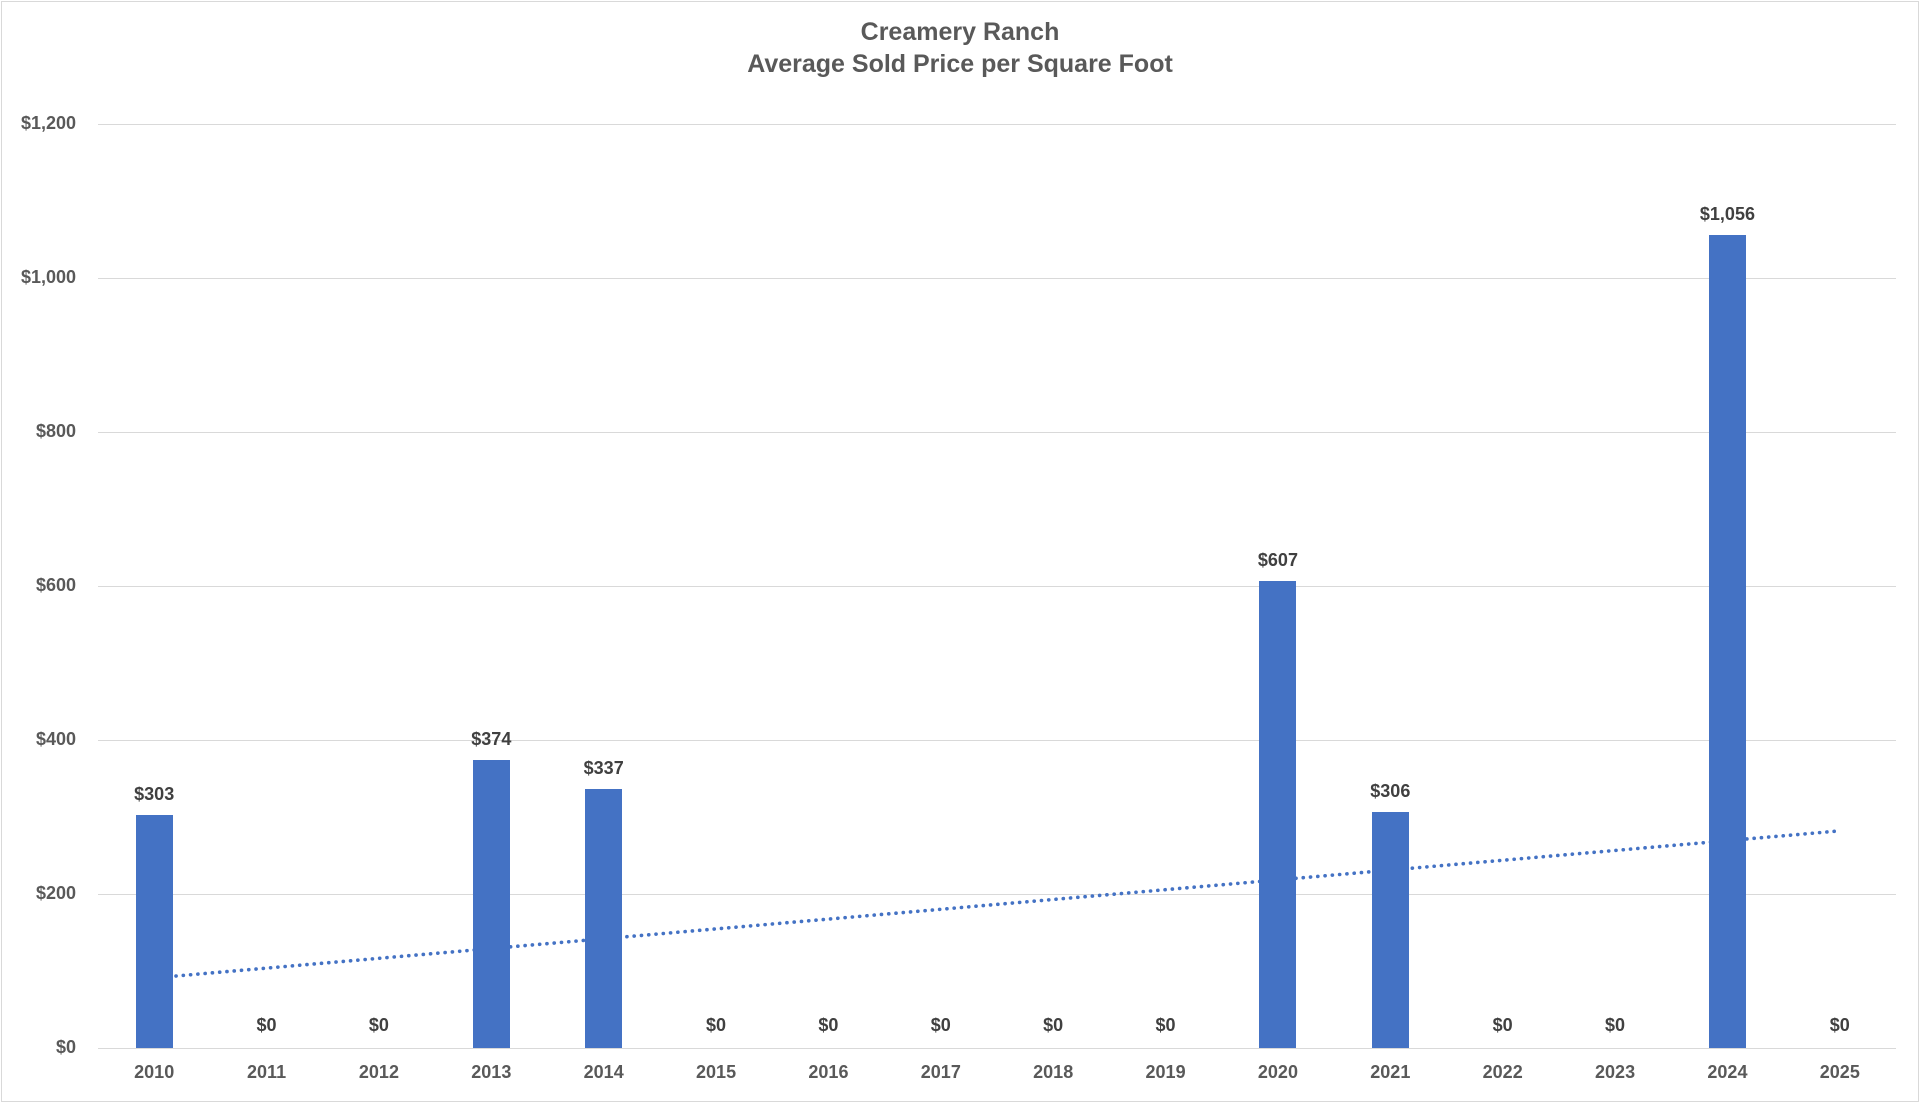 The image size is (1920, 1105). I want to click on x-axis-label-2012: 2012, so click(378, 1072).